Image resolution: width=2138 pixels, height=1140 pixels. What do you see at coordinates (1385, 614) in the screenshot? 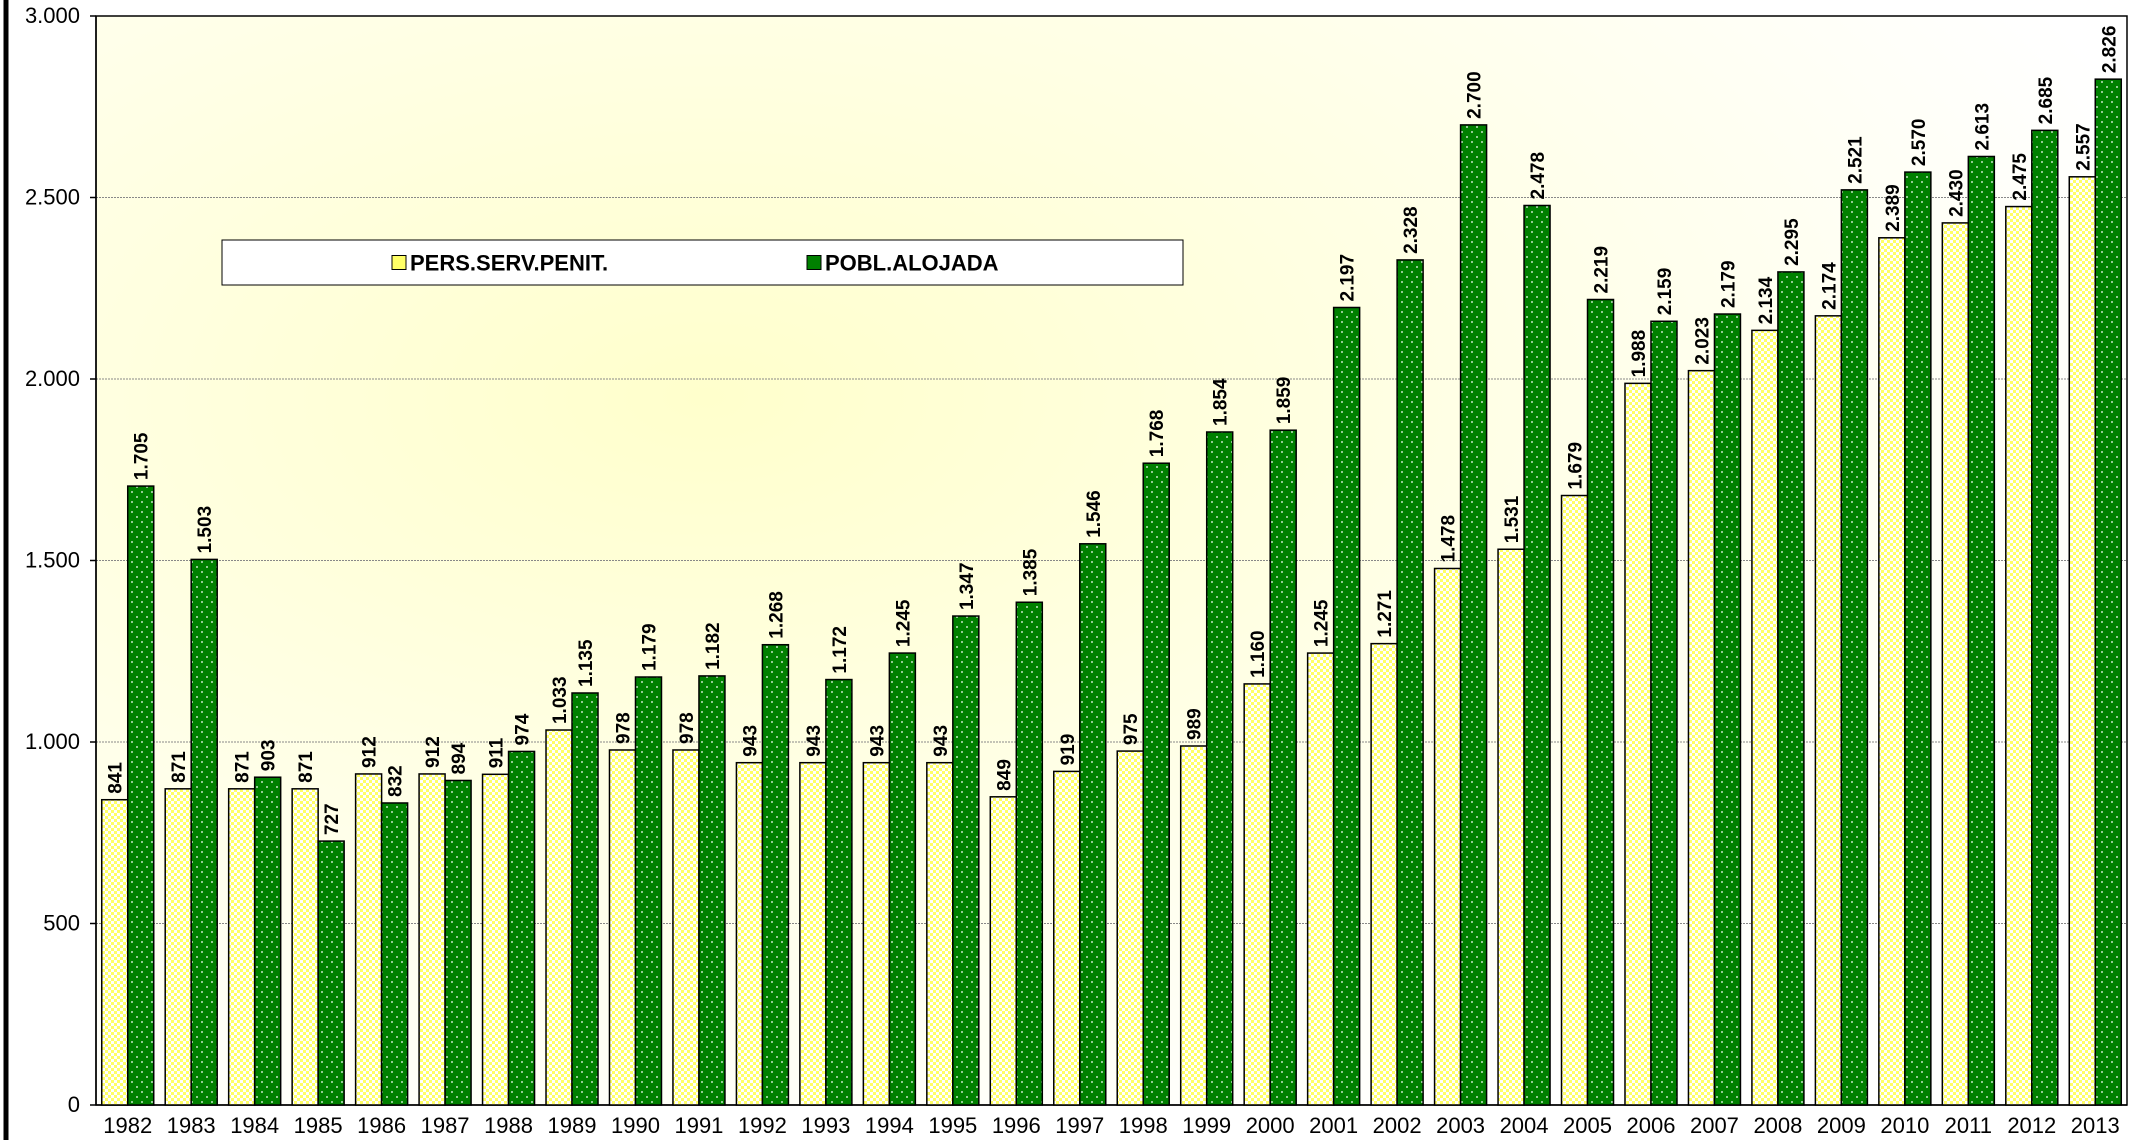
I see `value-label: 1.271` at bounding box center [1385, 614].